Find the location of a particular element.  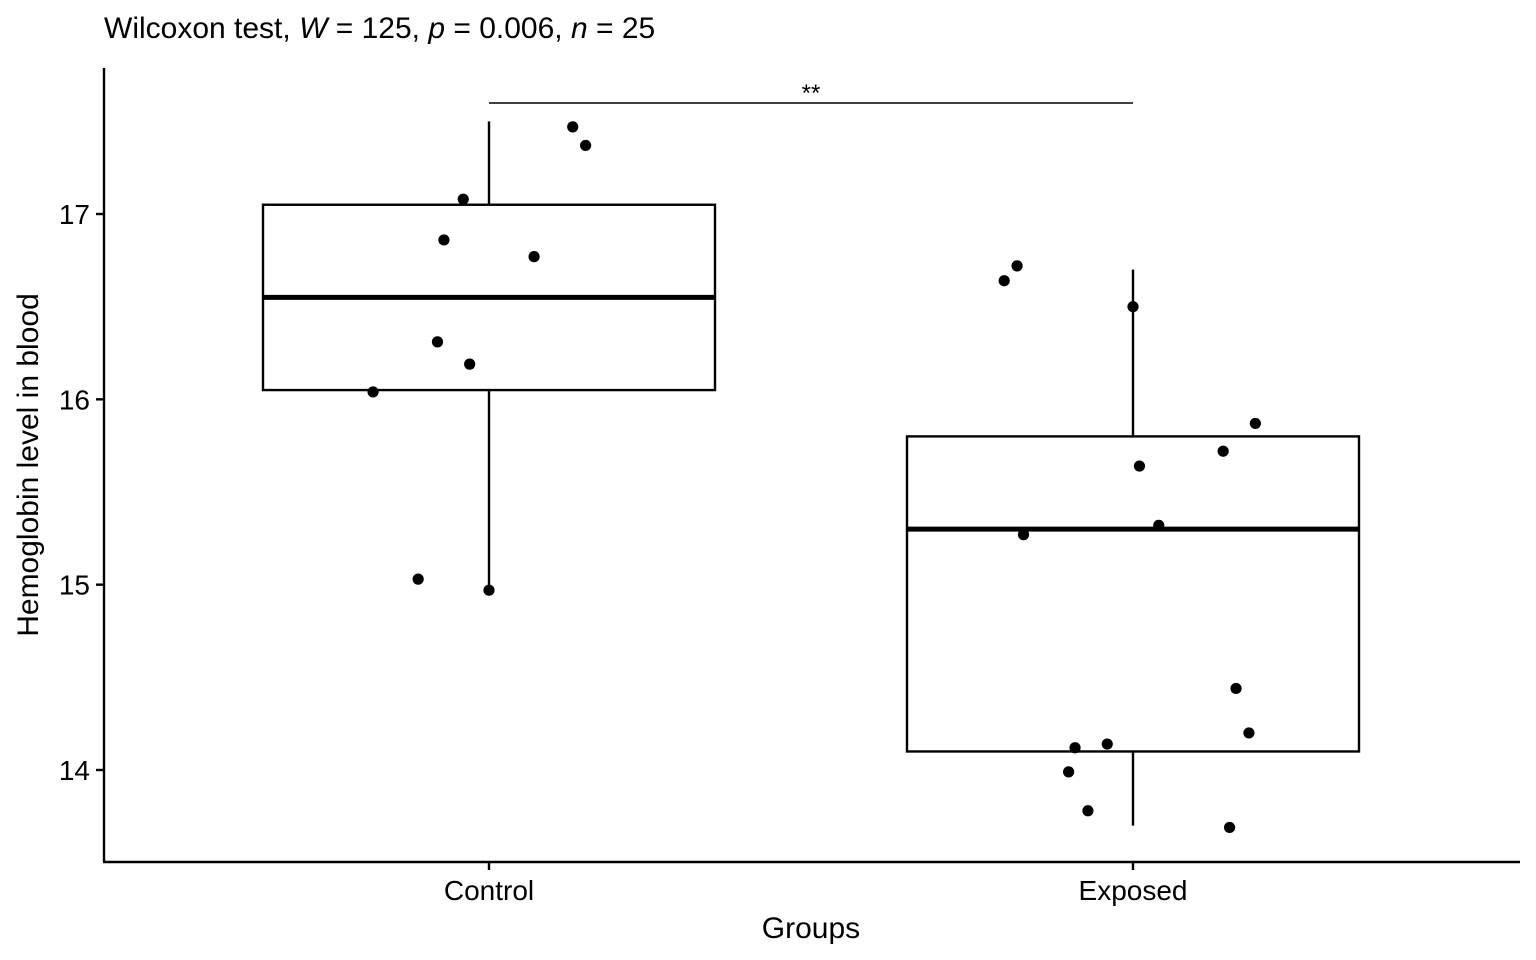

x-ticks: Control Exposed is located at coordinates (816, 884).